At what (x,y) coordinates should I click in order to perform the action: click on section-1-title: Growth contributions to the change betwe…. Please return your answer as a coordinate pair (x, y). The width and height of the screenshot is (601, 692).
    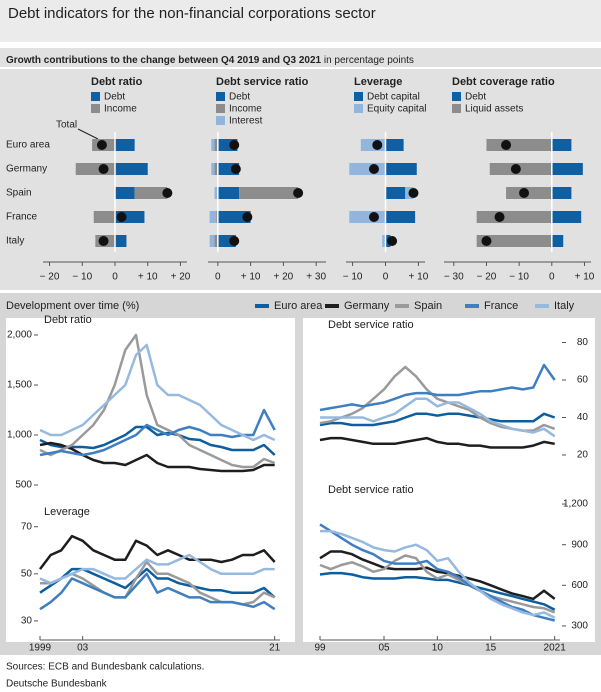
    Looking at the image, I should click on (164, 60).